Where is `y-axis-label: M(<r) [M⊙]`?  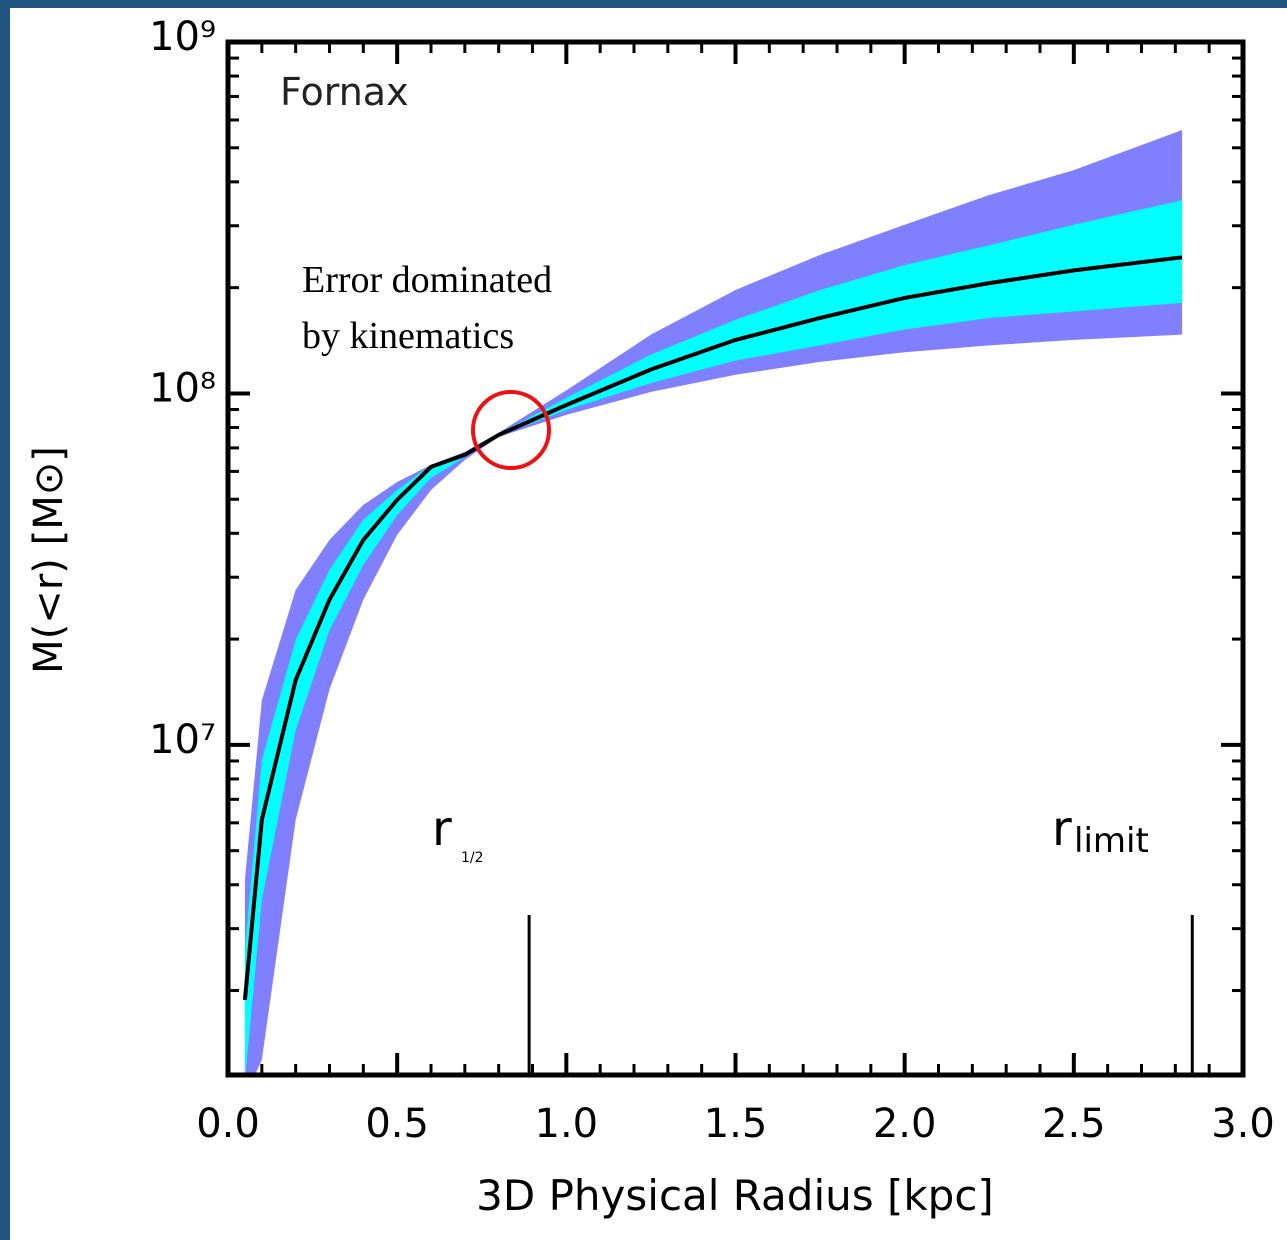
y-axis-label: M(<r) [M⊙] is located at coordinates (49, 560).